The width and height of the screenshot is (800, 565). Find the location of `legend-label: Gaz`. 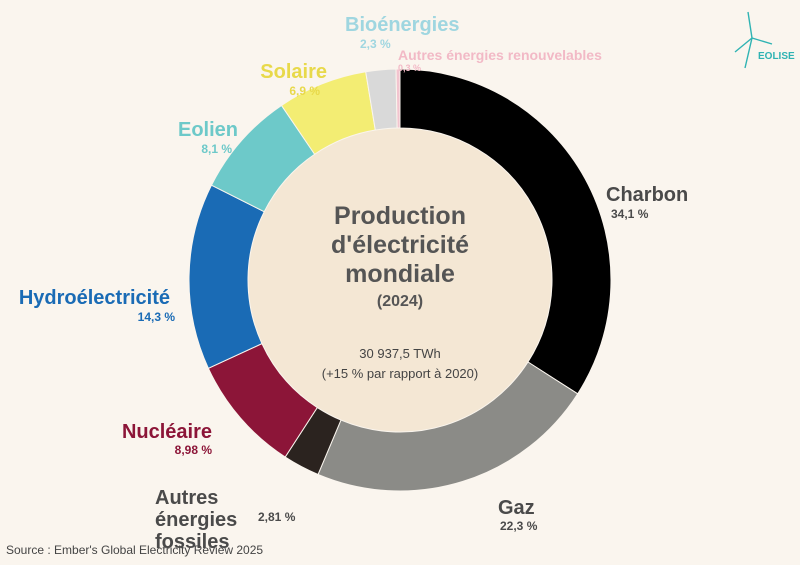

legend-label: Gaz is located at coordinates (516, 508).